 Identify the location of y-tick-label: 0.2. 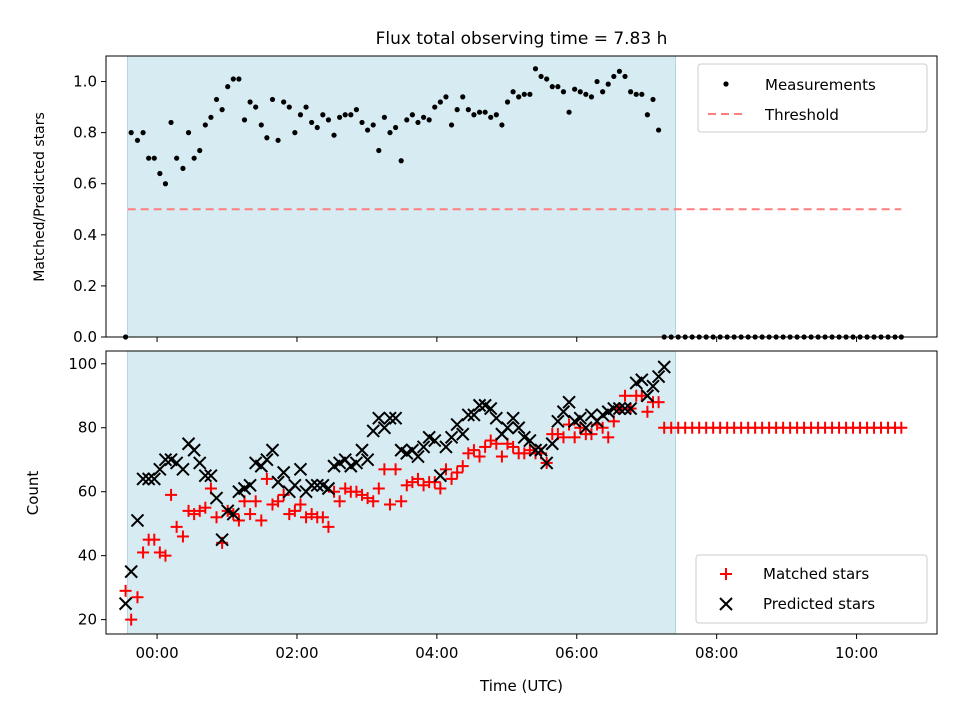
(85, 286).